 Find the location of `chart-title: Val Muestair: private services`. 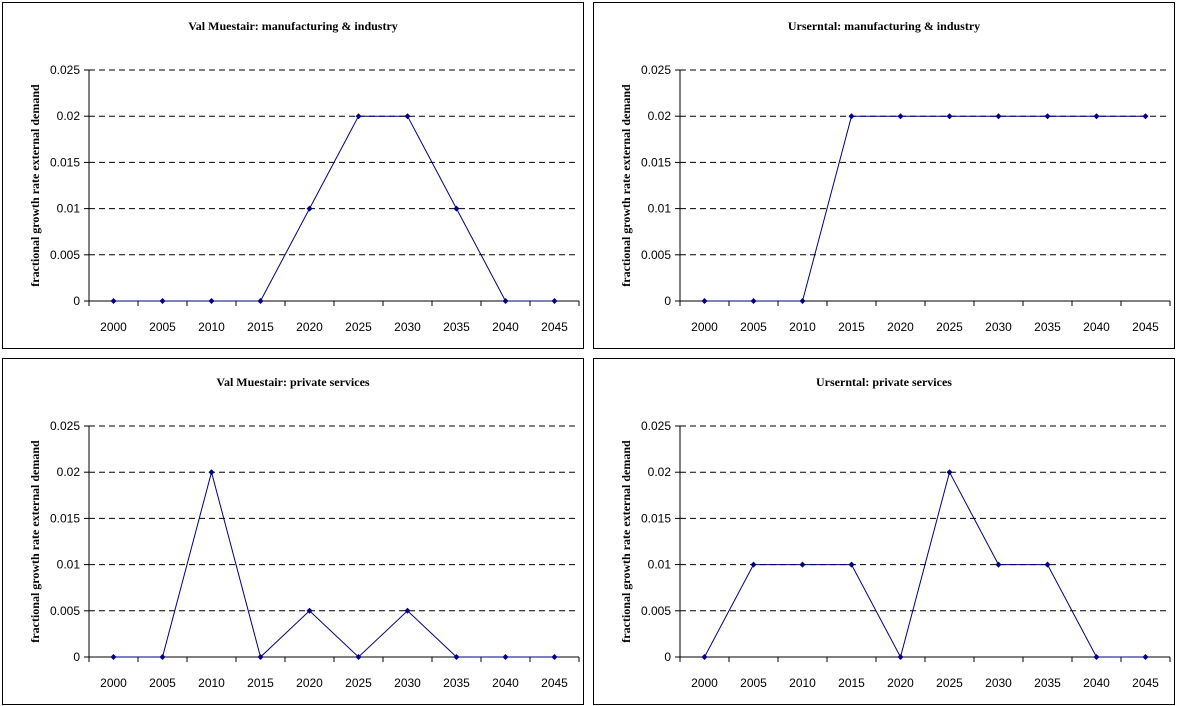

chart-title: Val Muestair: private services is located at coordinates (293, 382).